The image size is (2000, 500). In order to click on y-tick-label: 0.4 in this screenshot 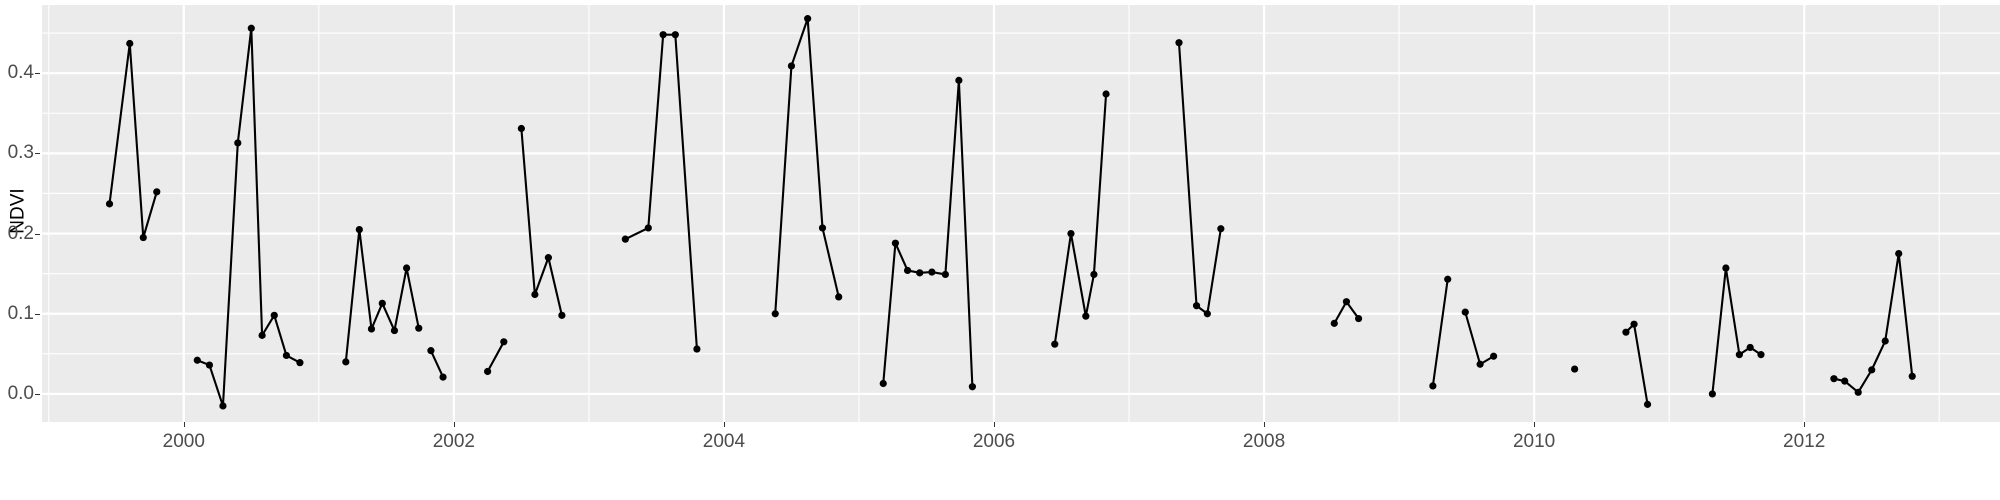, I will do `click(20, 73)`.